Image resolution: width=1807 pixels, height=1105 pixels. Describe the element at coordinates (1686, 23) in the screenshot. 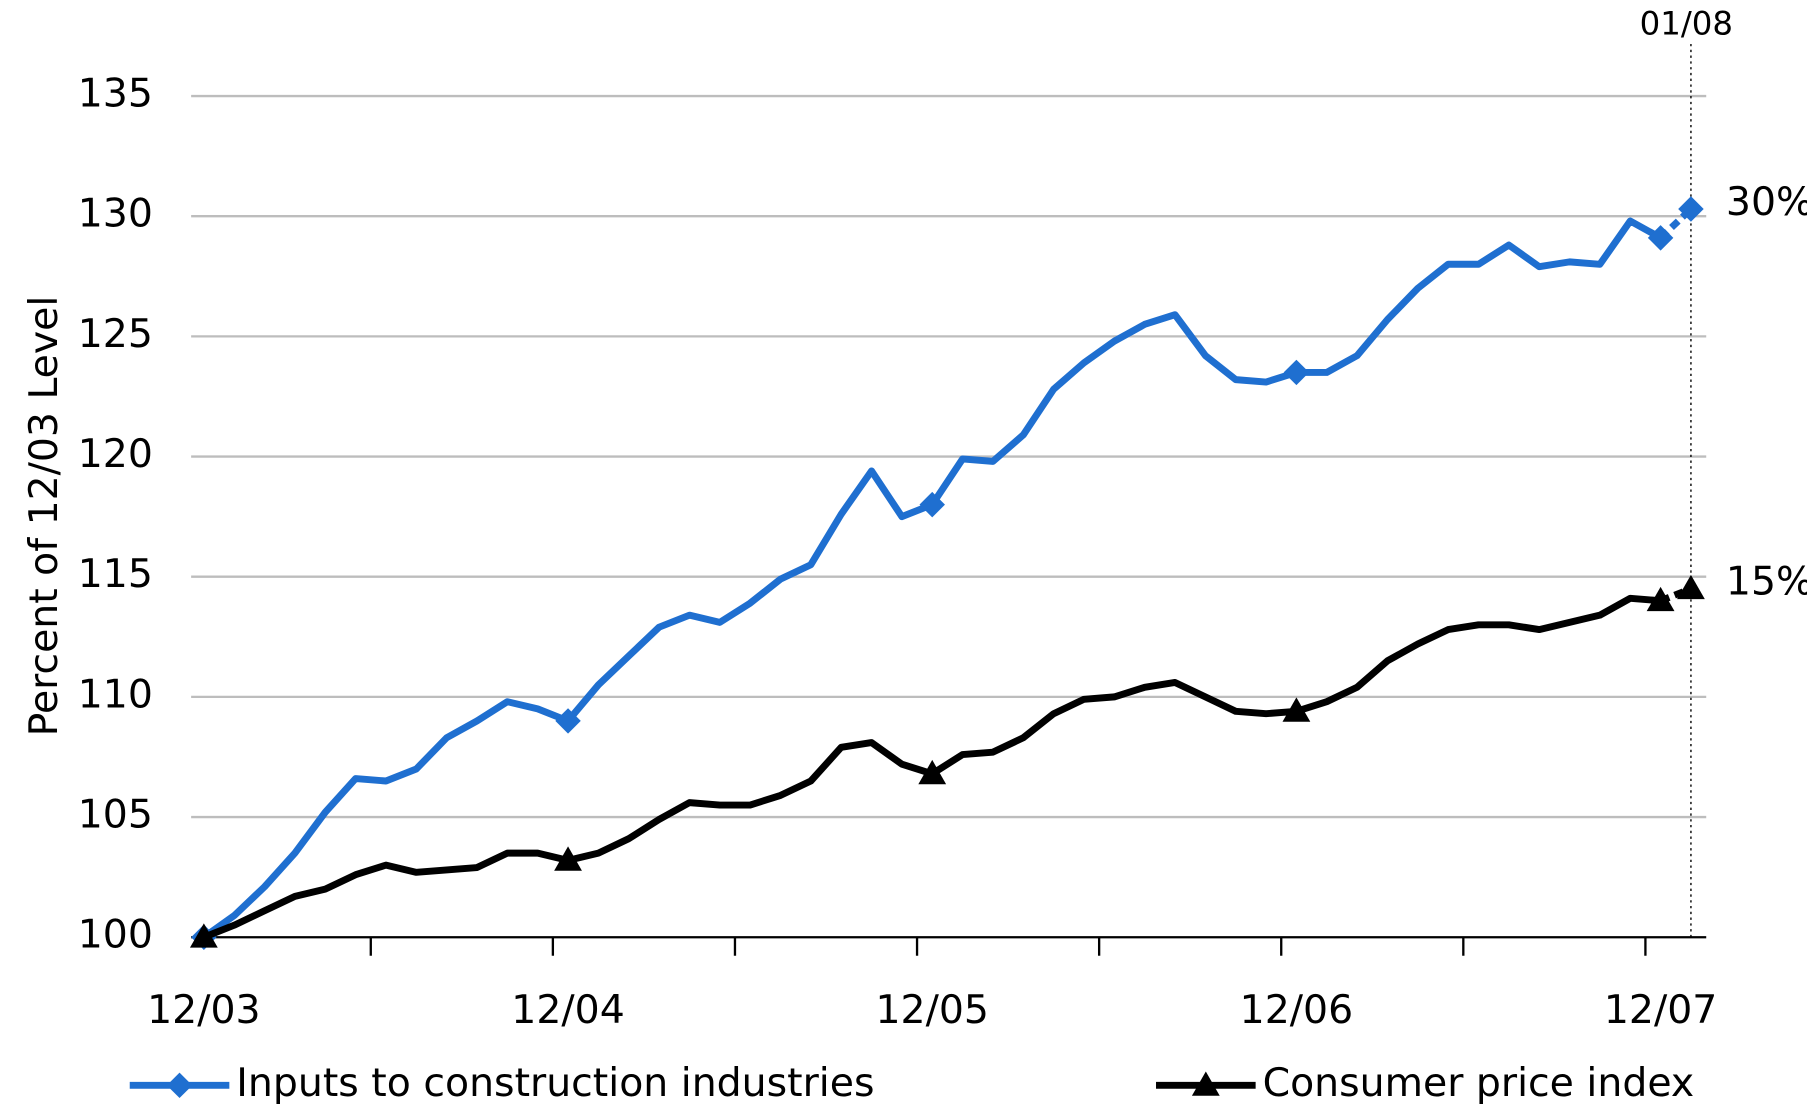

I see `x-tick-label: 01/08` at that location.